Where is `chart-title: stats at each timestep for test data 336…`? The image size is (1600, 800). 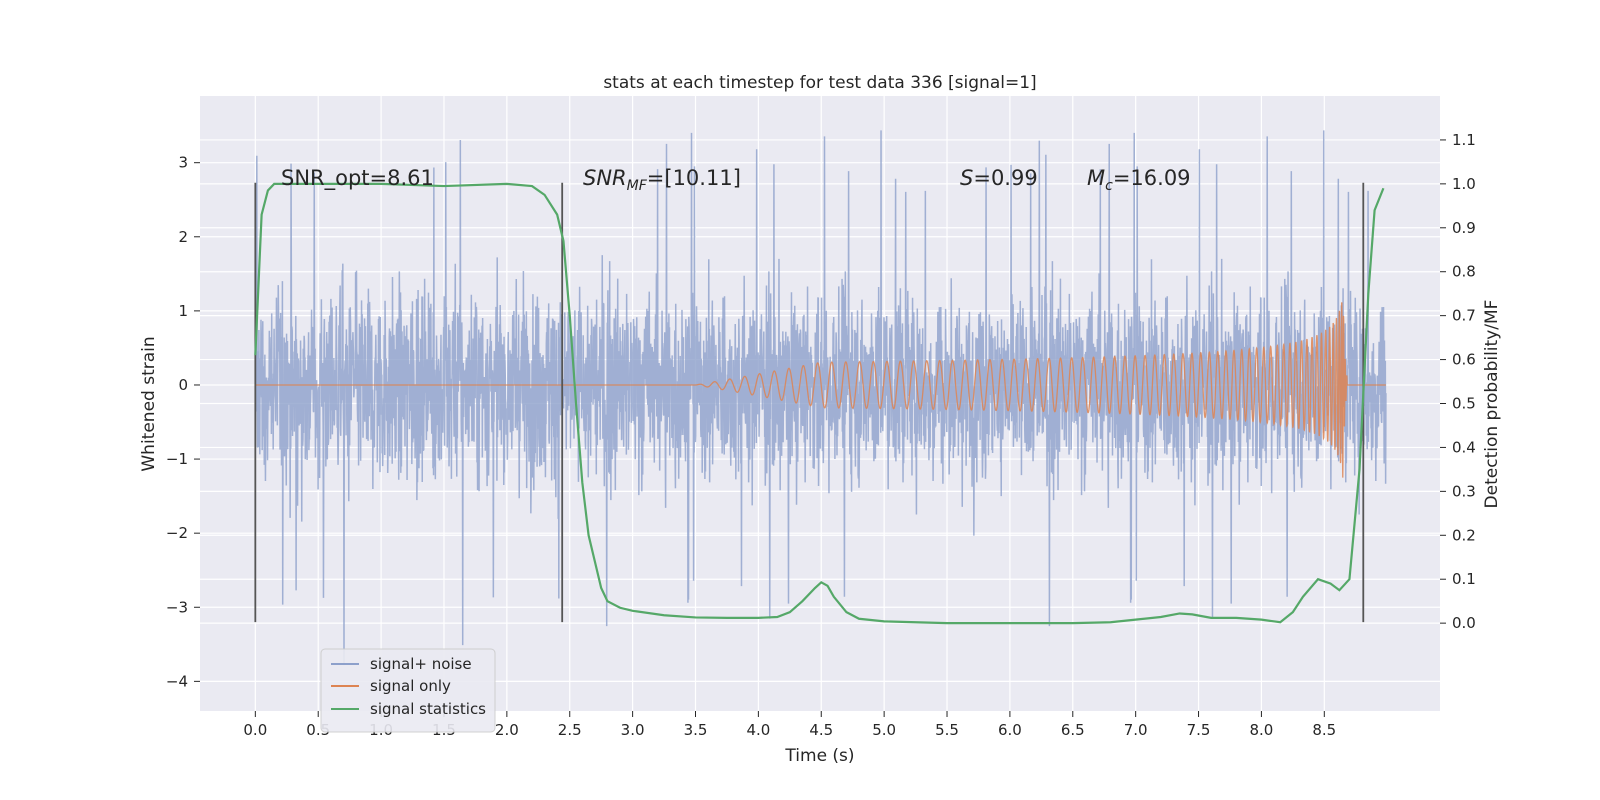
chart-title: stats at each timestep for test data 336… is located at coordinates (819, 83).